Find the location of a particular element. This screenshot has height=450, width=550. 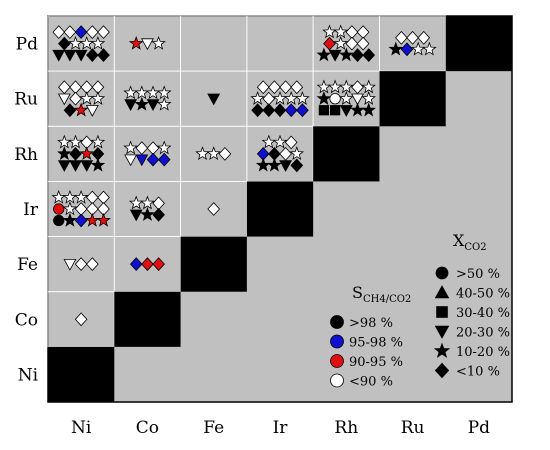

column-label: Rh is located at coordinates (346, 428).